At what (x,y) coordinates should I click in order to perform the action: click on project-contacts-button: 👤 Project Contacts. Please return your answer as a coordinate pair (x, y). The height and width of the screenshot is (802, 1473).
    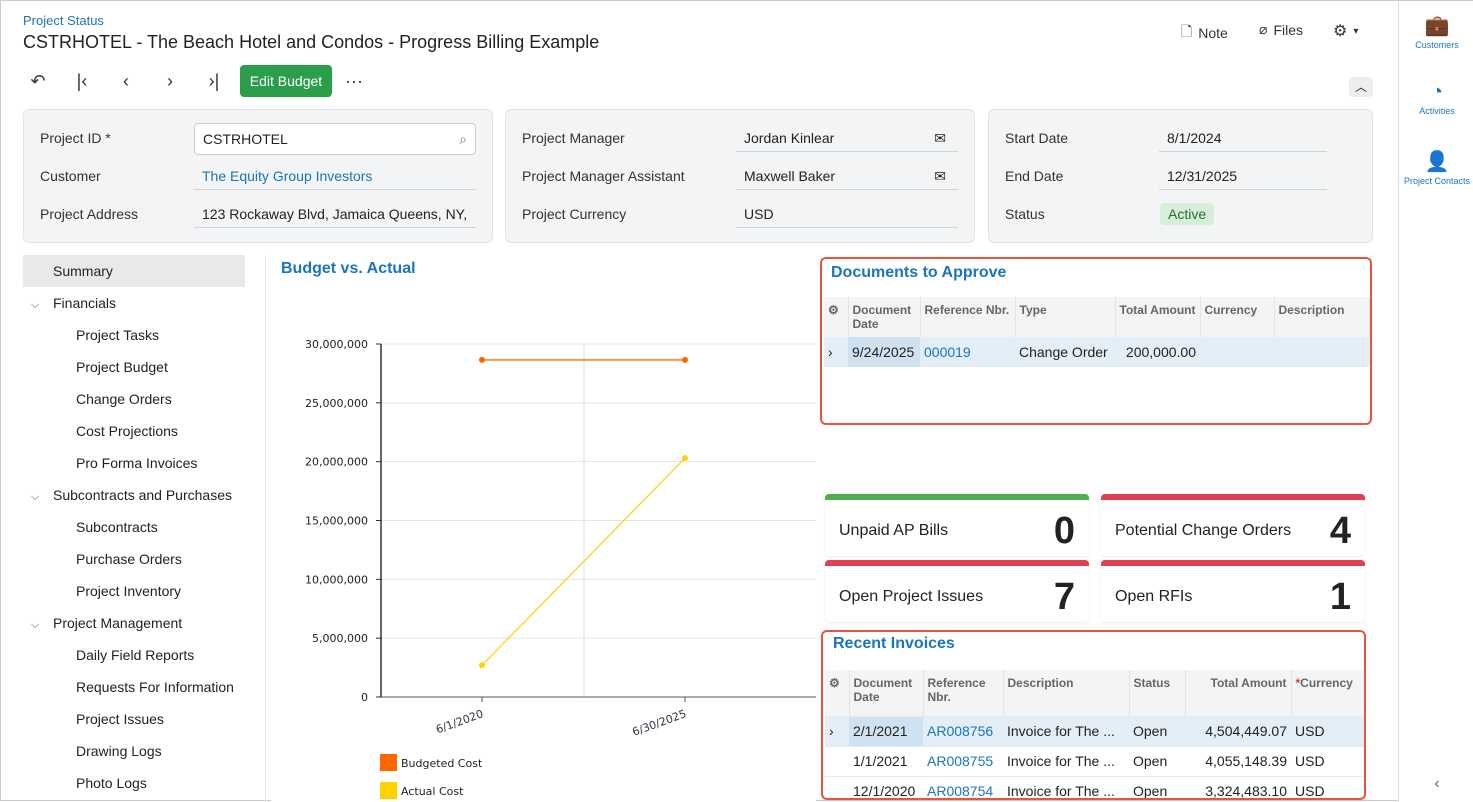
    Looking at the image, I should click on (1436, 167).